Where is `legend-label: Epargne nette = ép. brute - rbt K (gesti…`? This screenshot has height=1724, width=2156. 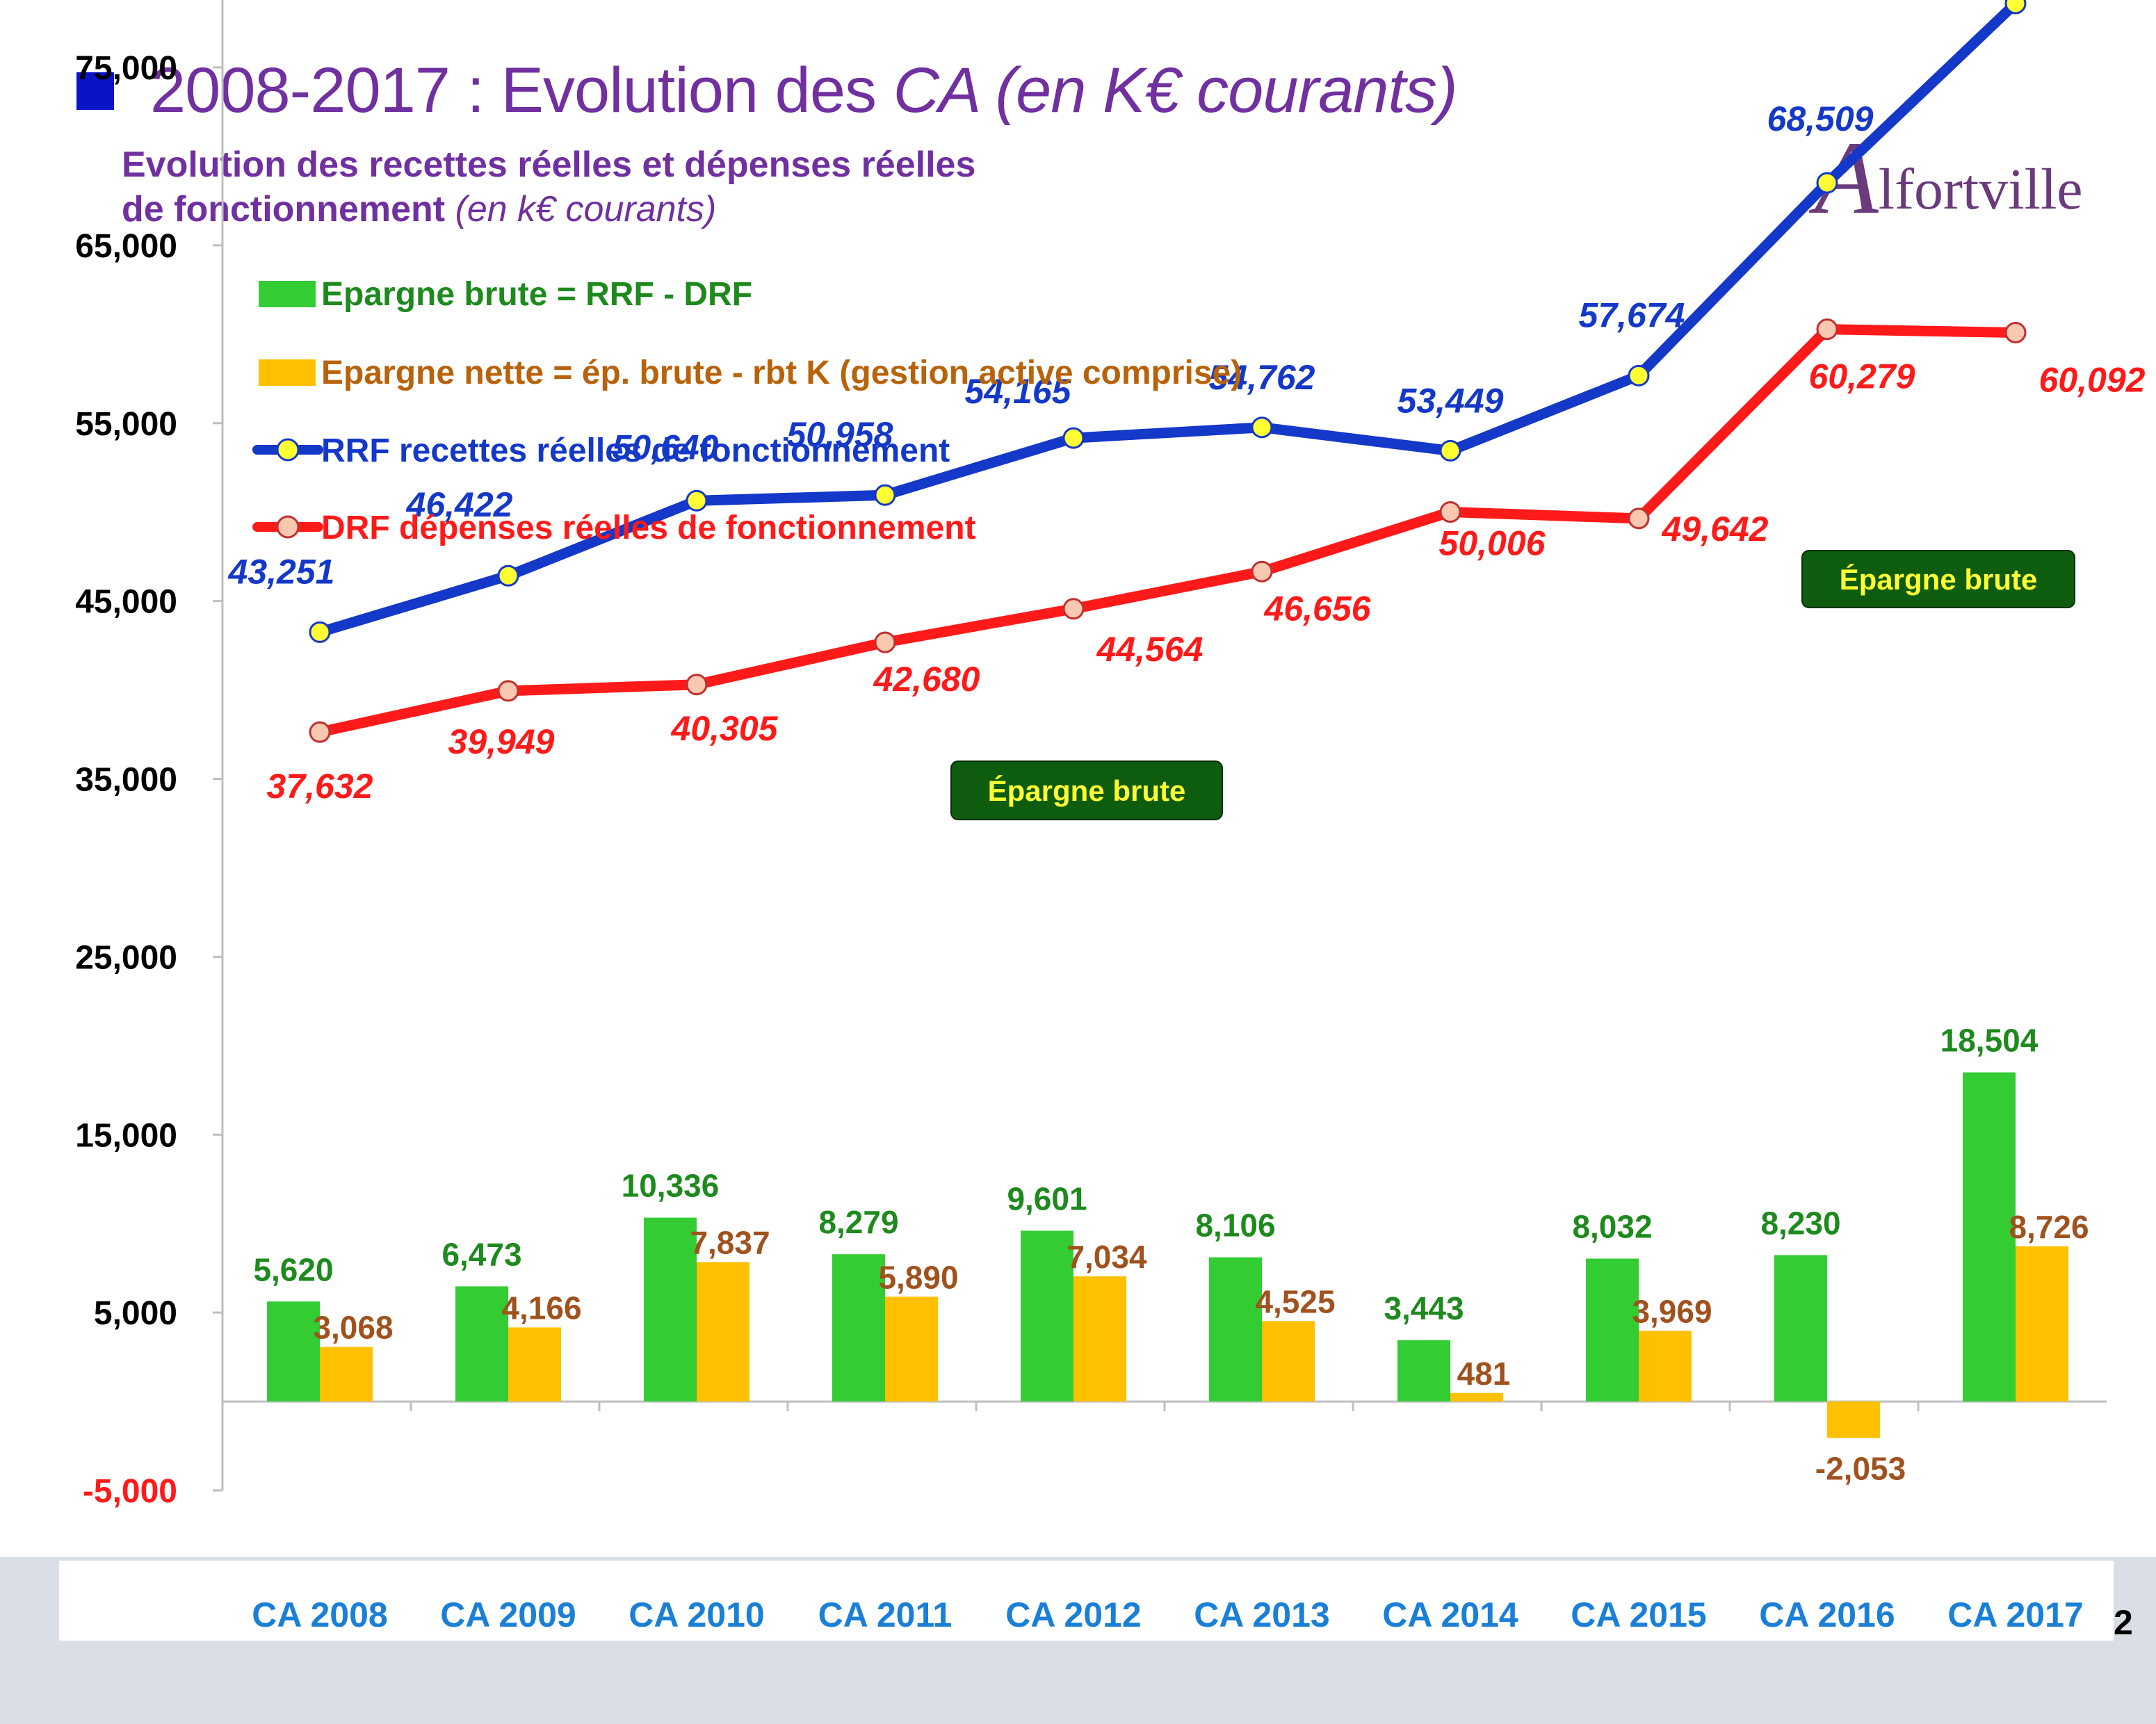
legend-label: Epargne nette = ép. brute - rbt K (gesti… is located at coordinates (781, 373).